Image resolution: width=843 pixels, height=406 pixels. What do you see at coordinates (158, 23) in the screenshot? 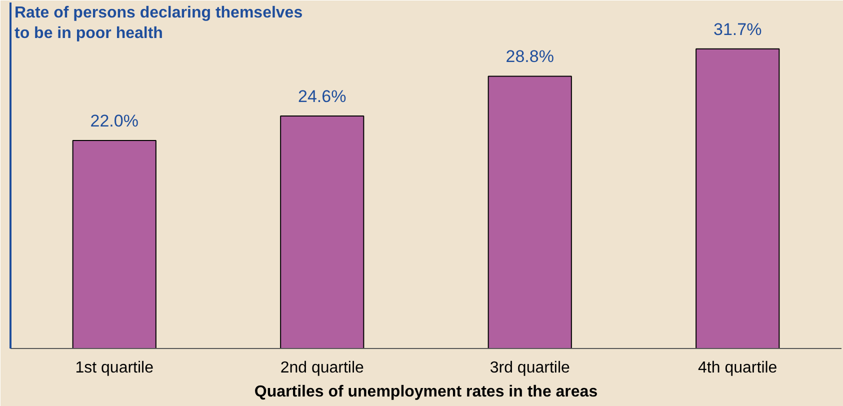
I see `y-axis-title: Rate of persons declaring themselves to be in poor health` at bounding box center [158, 23].